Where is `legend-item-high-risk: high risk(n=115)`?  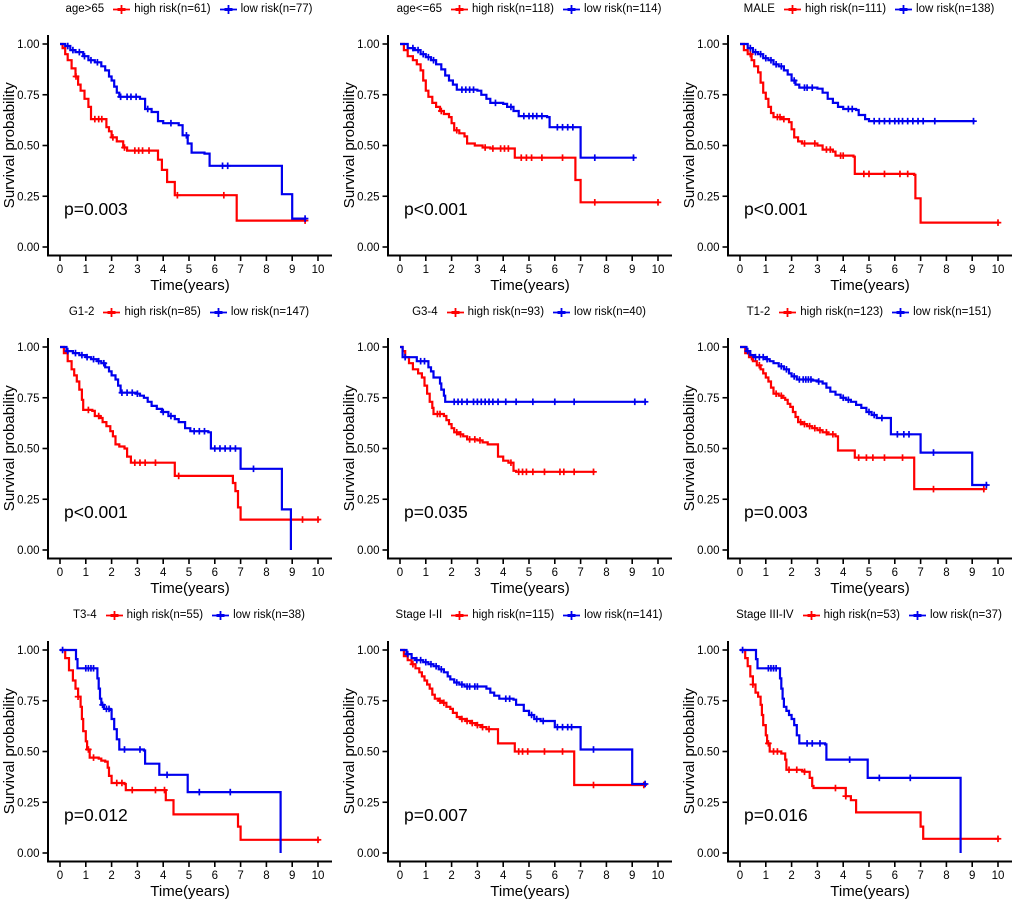
legend-item-high-risk: high risk(n=115) is located at coordinates (502, 615).